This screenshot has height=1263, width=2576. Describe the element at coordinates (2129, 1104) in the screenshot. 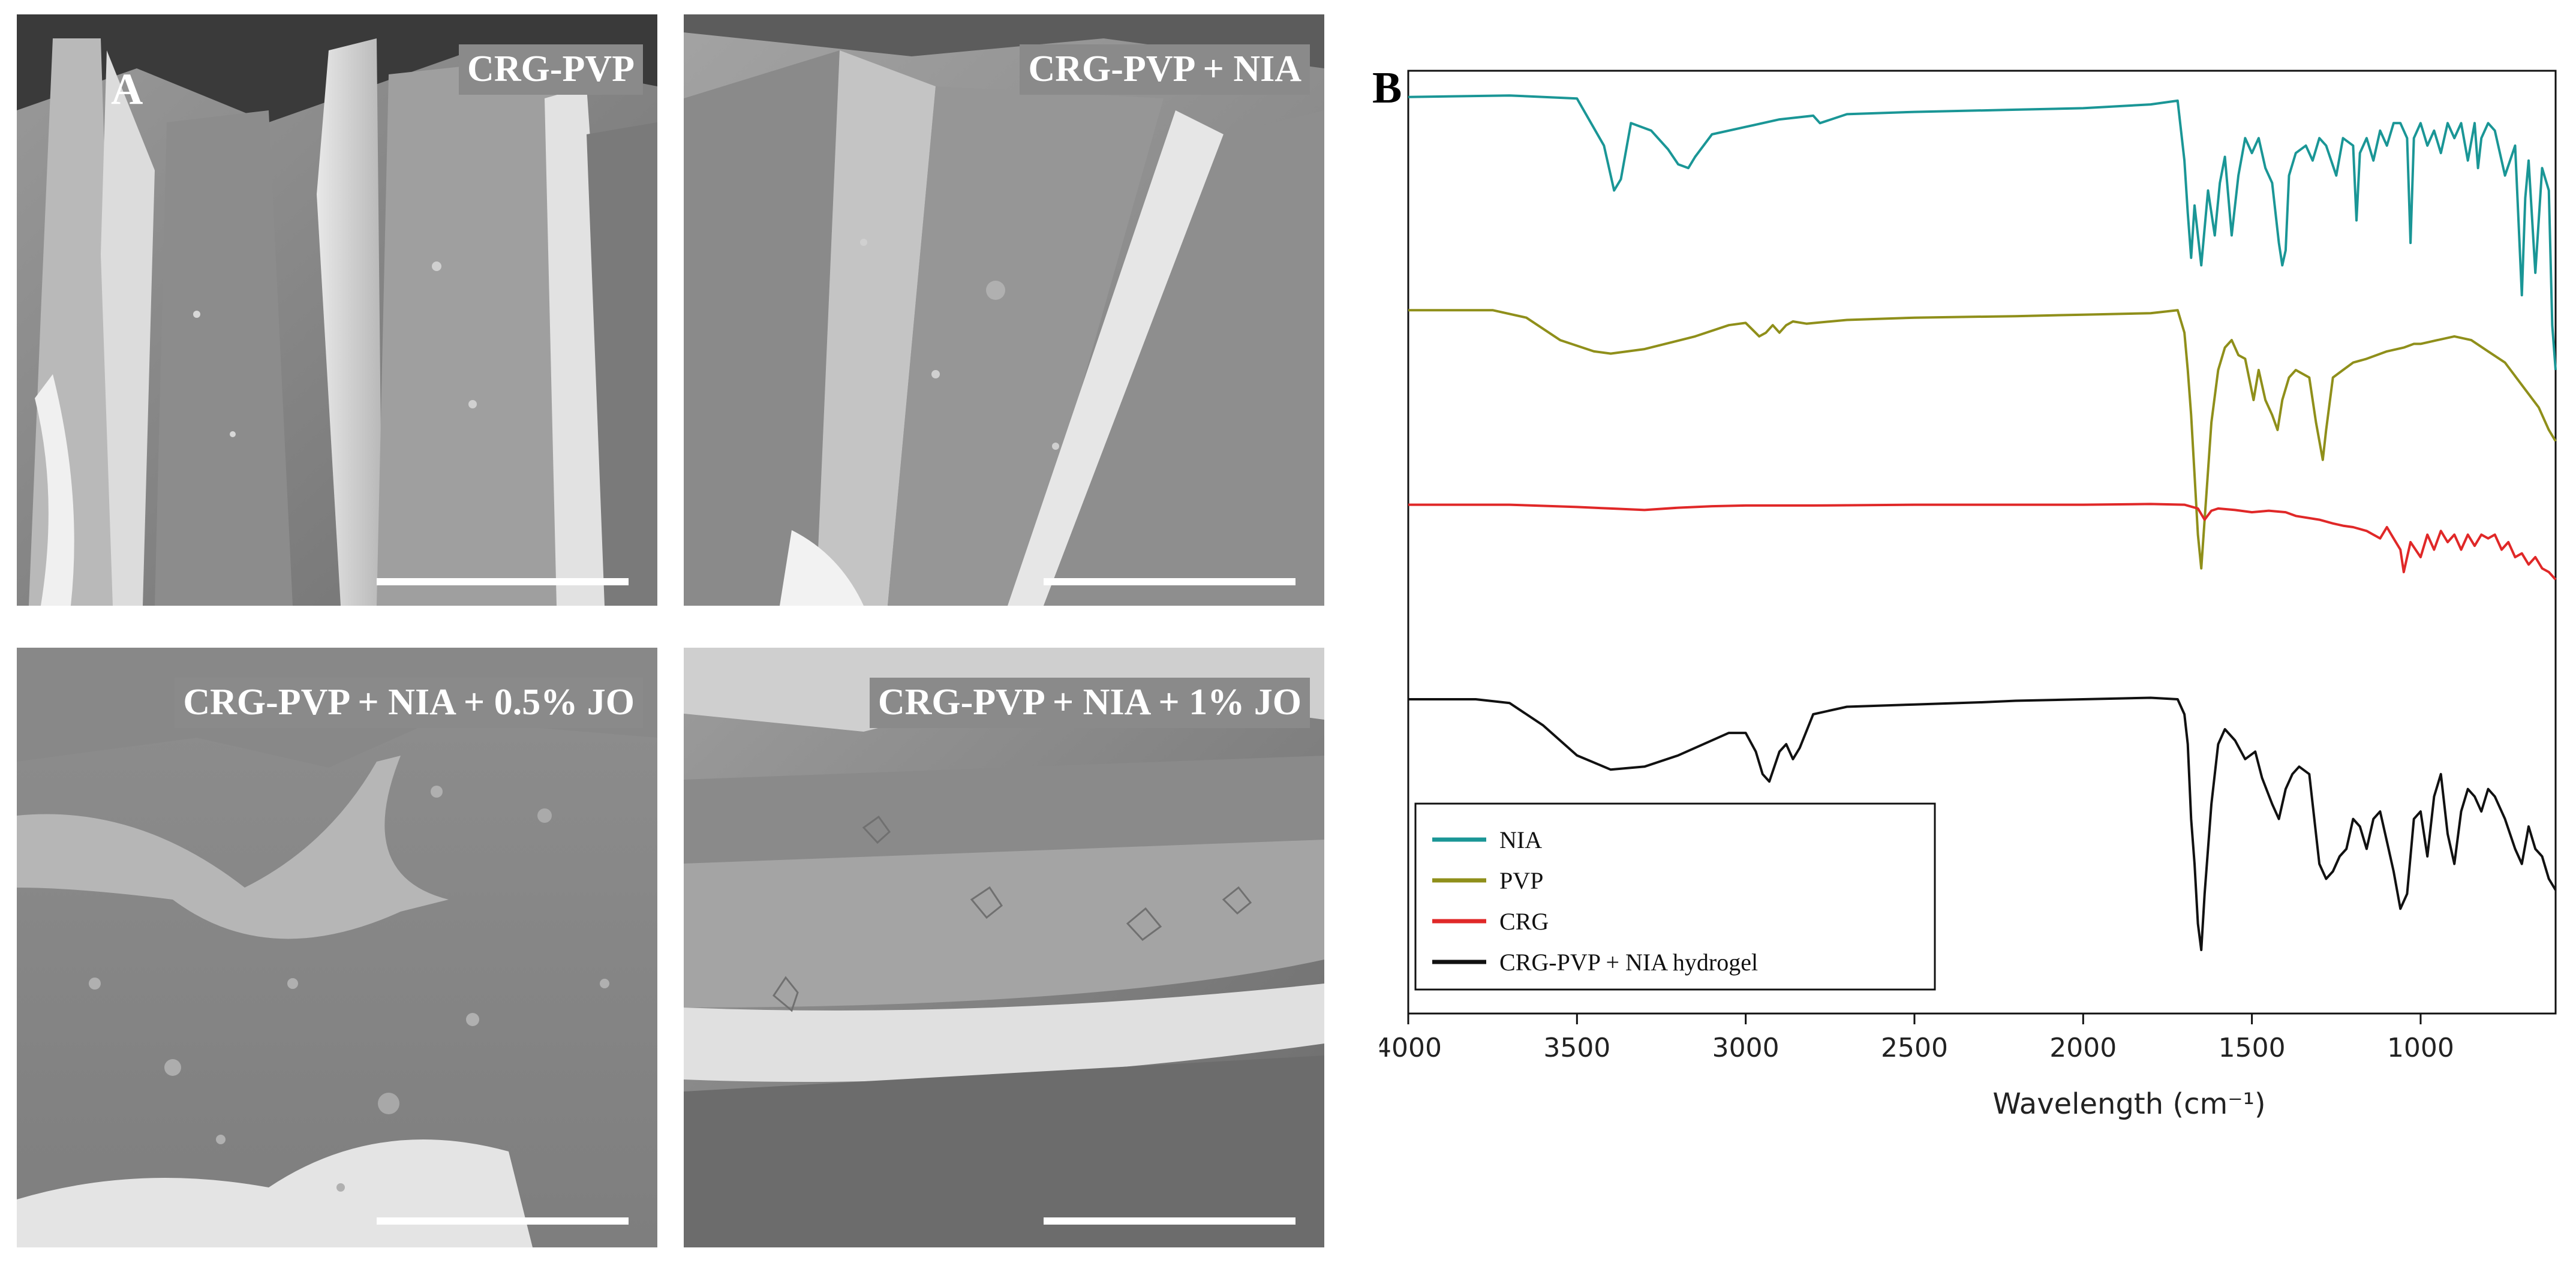

I see `x-axis-label: Wavelength (cm⁻¹)` at that location.